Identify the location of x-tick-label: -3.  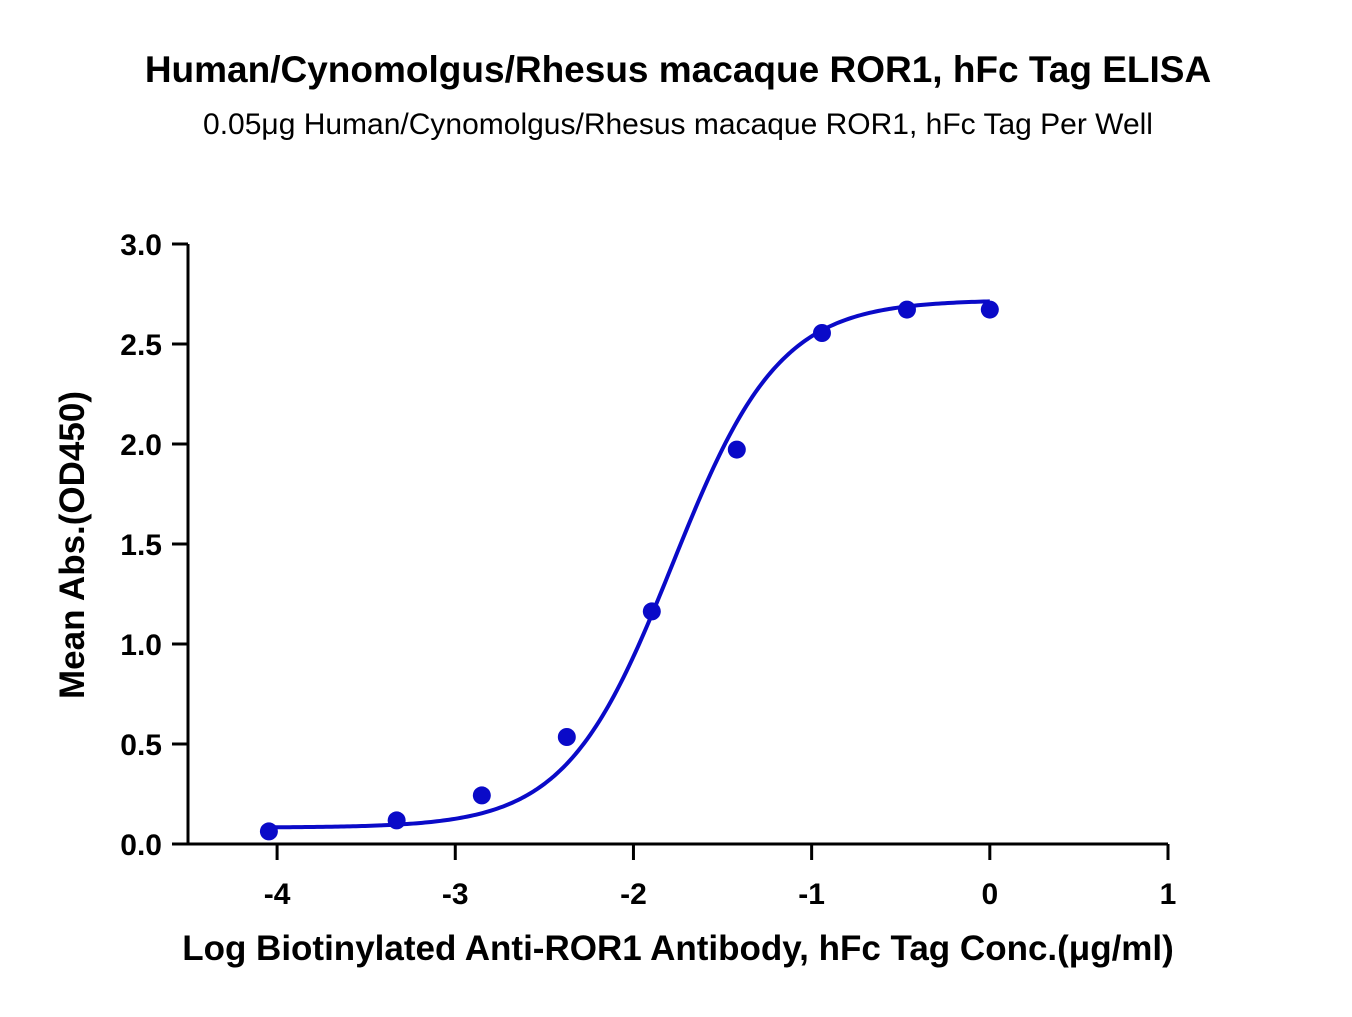
(455, 894).